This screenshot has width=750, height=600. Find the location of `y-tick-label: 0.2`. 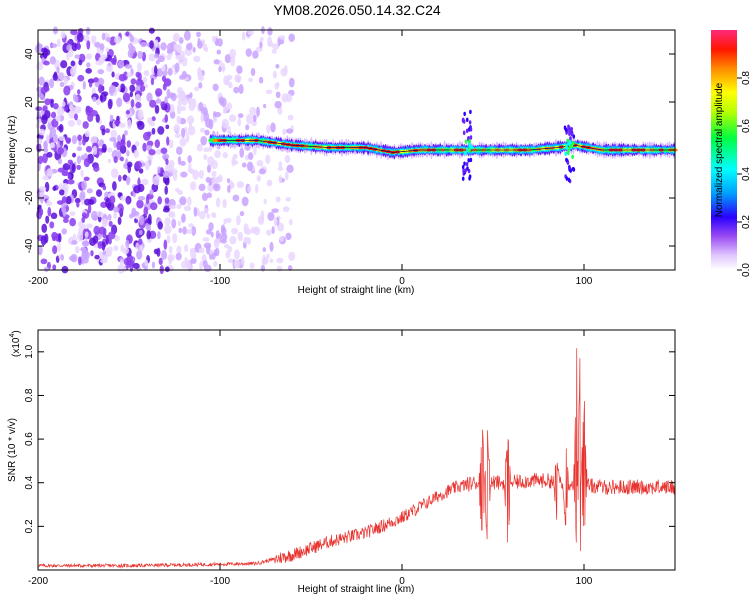

y-tick-label: 0.2 is located at coordinates (29, 526).